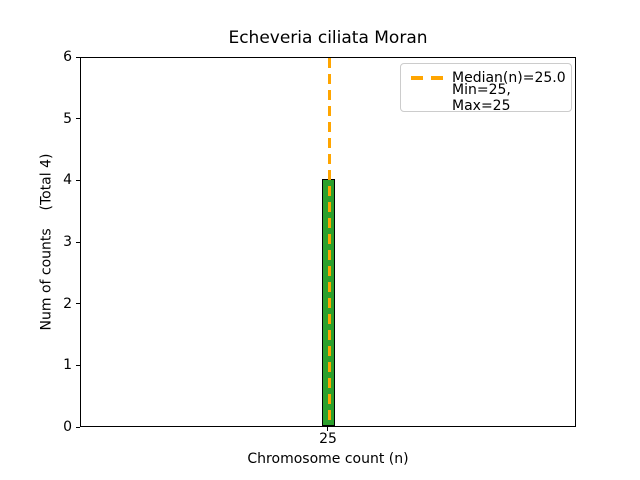  I want to click on y-tick-label: 1, so click(67, 365).